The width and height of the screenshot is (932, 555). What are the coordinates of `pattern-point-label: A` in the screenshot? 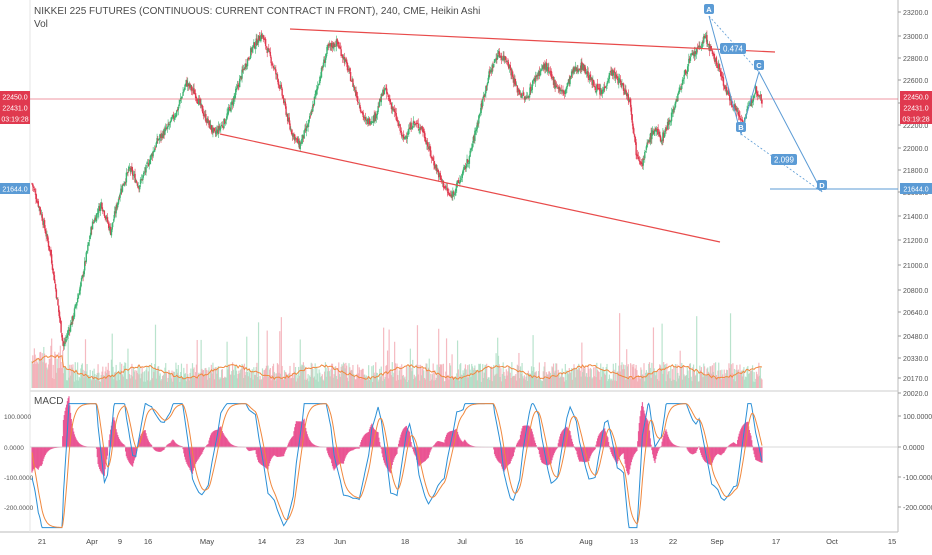 It's located at (709, 9).